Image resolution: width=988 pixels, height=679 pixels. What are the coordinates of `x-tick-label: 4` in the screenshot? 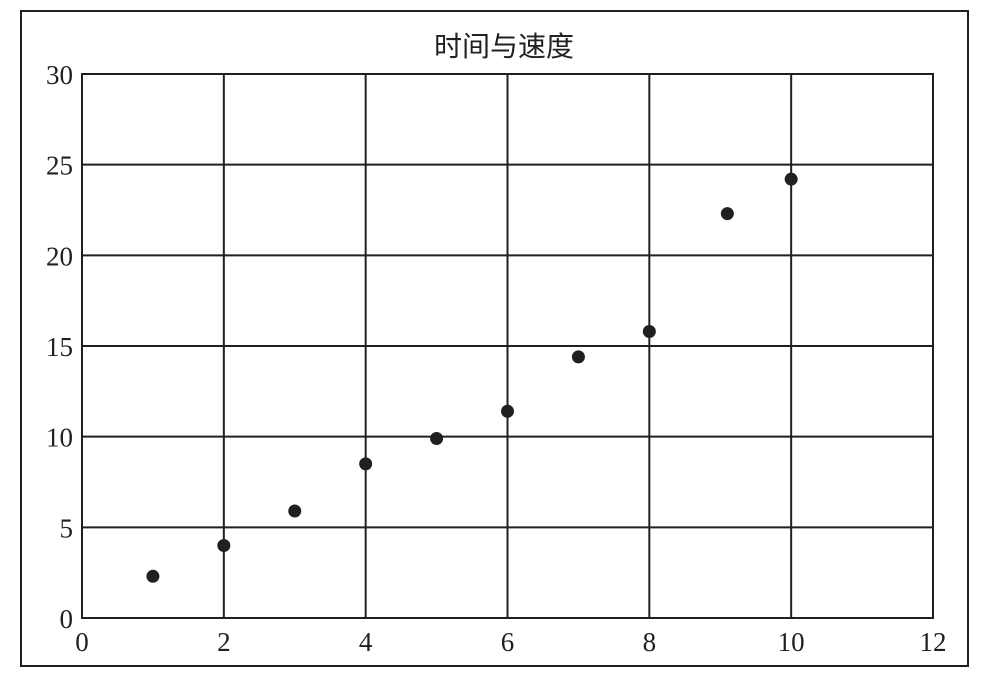 It's located at (366, 642).